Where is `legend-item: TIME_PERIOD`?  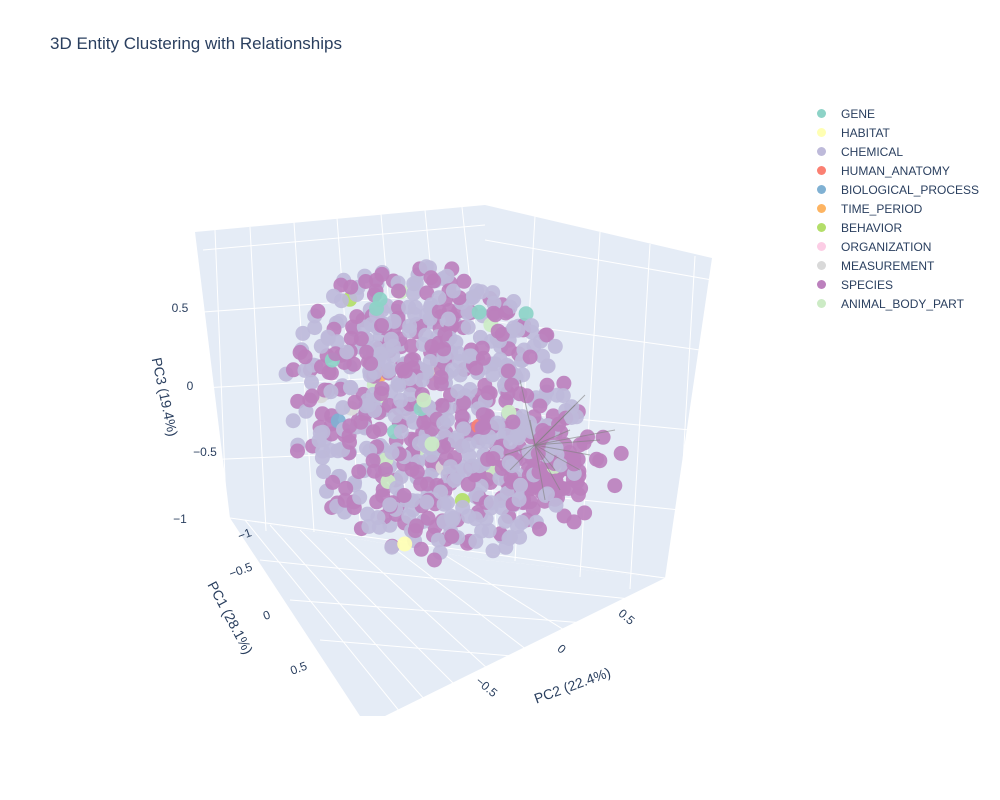
legend-item: TIME_PERIOD is located at coordinates (895, 208).